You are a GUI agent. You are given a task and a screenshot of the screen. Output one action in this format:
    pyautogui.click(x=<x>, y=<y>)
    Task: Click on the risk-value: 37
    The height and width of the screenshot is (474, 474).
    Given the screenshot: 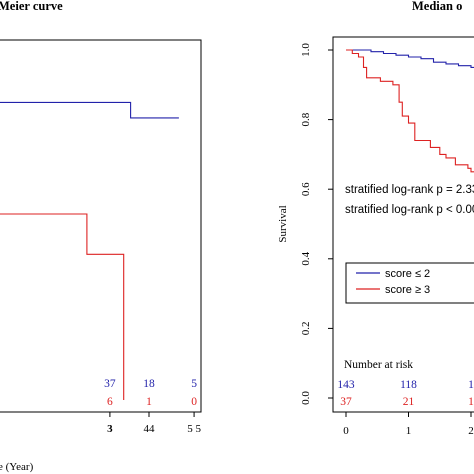 What is the action you would take?
    pyautogui.click(x=346, y=402)
    